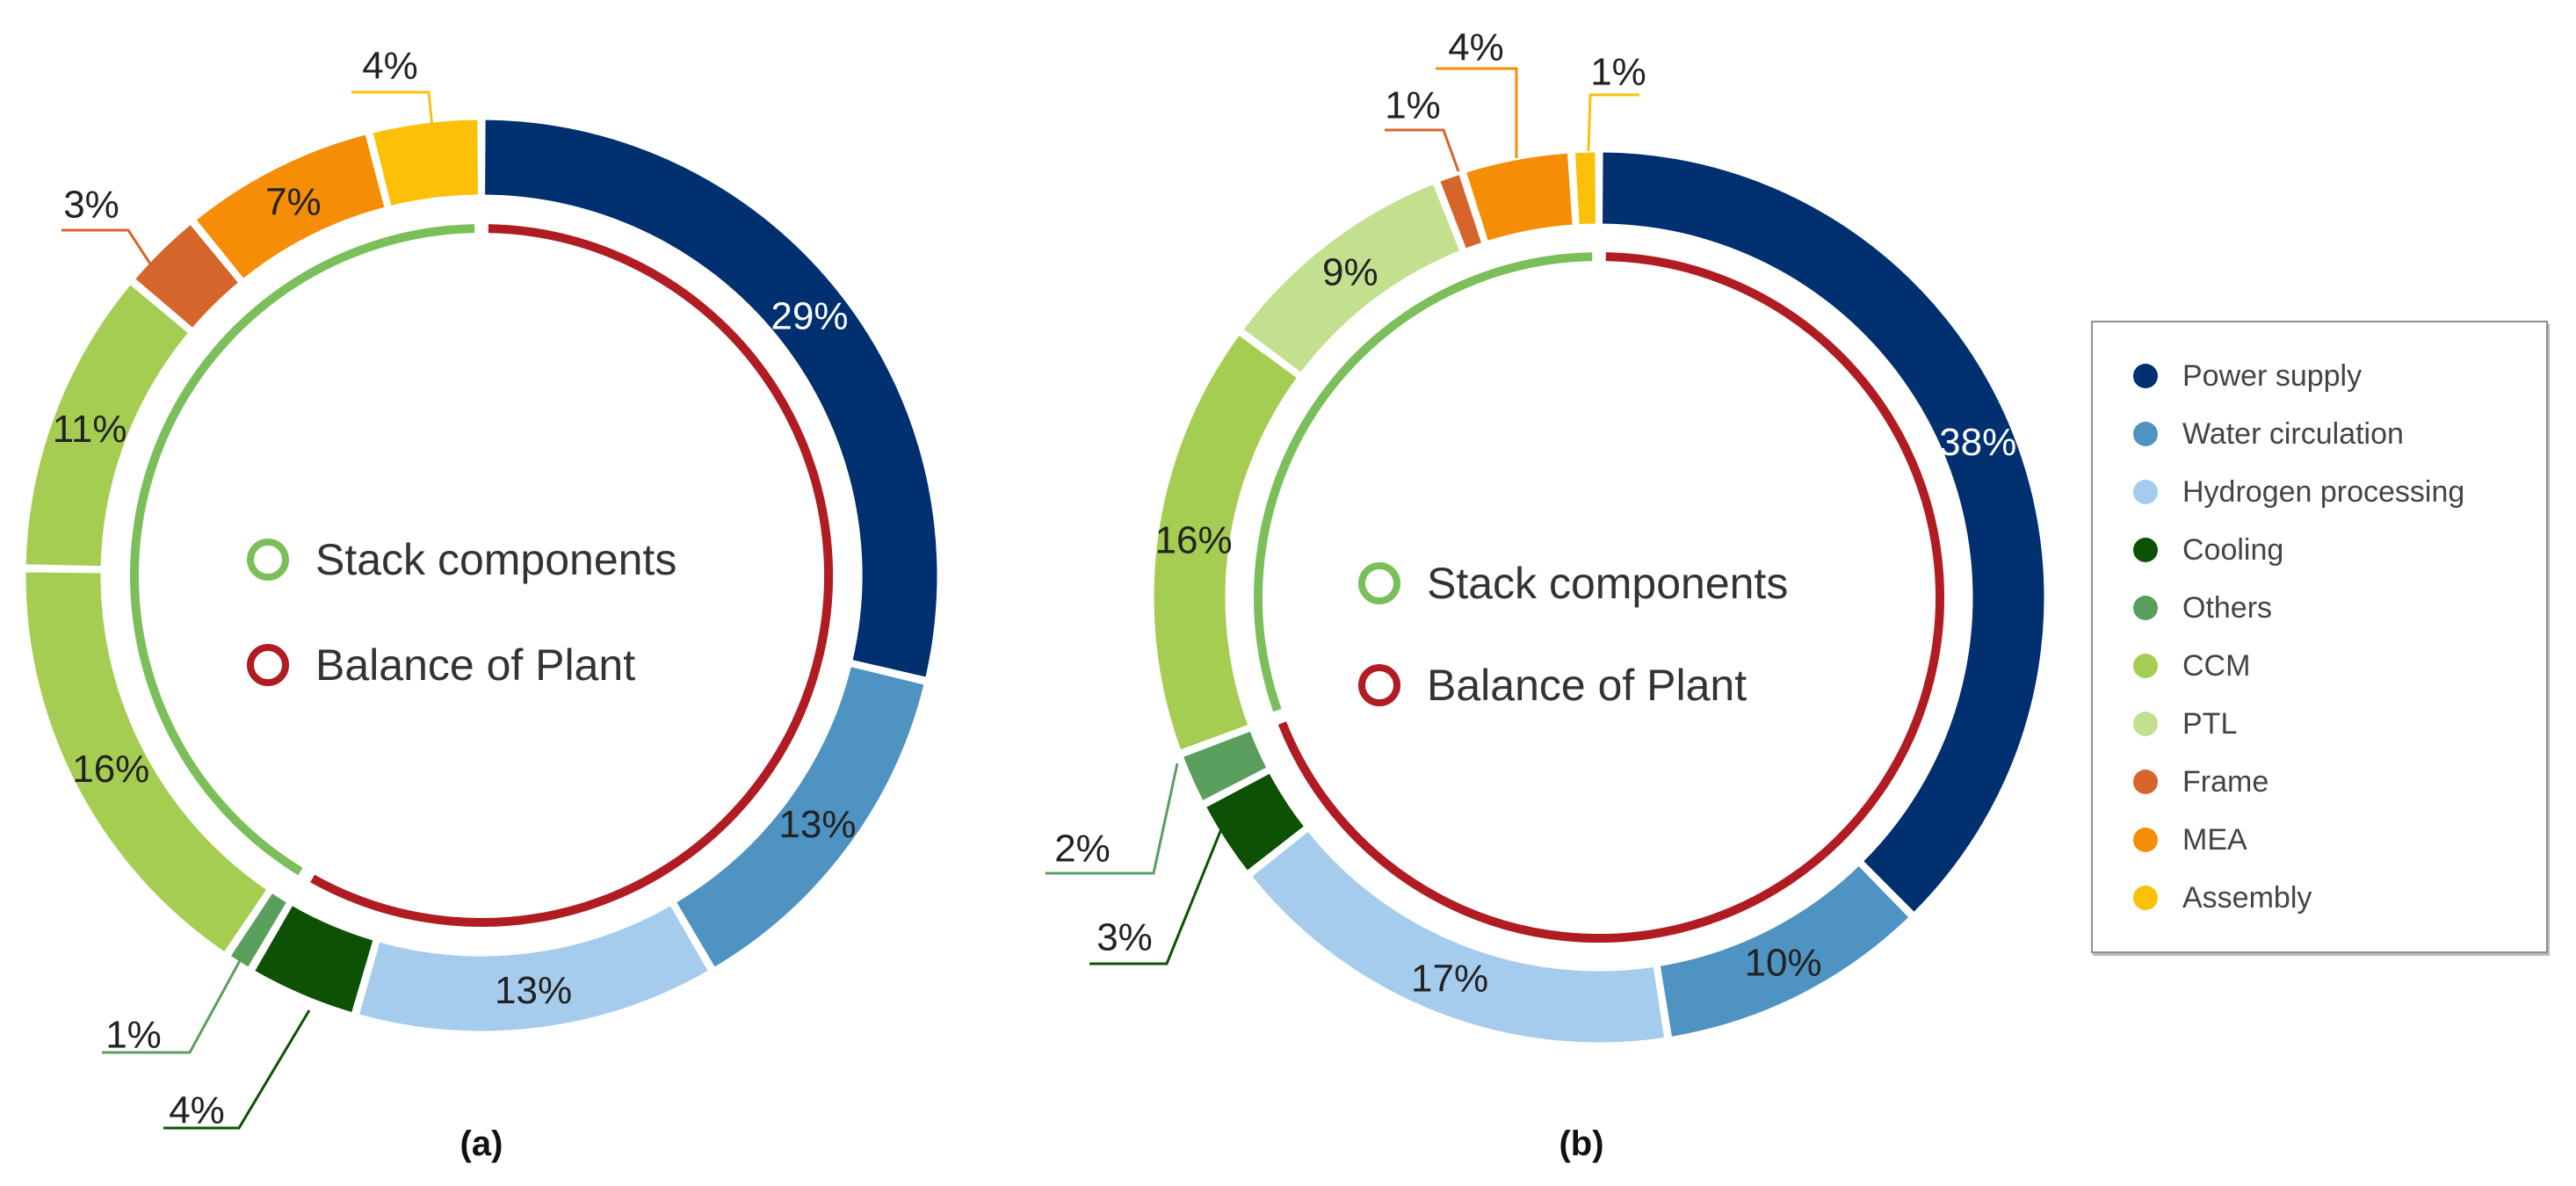  What do you see at coordinates (2339, 666) in the screenshot?
I see `legend-item-ccm: CCM` at bounding box center [2339, 666].